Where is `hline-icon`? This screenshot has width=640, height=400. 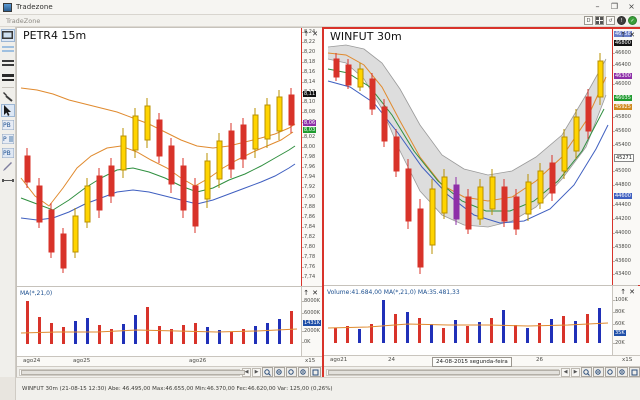
hline-icon is located at coordinates (8, 180).